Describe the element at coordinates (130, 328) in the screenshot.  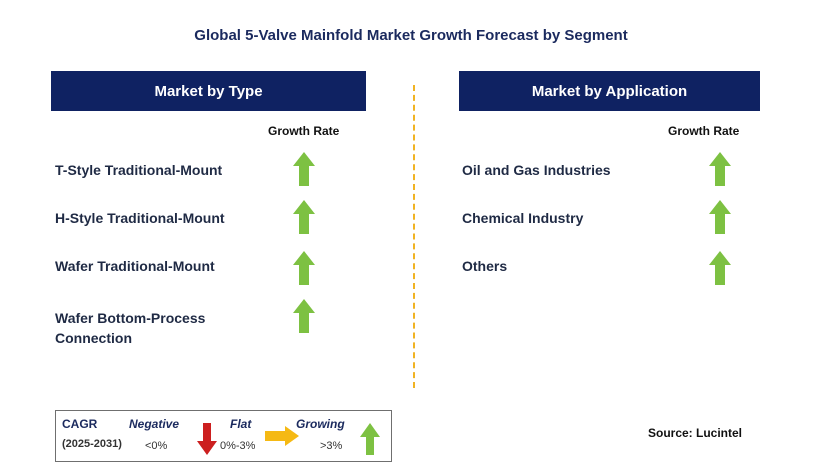
I see `type-item-wafer-bottom-process: Wafer Bottom-Process Connection` at that location.